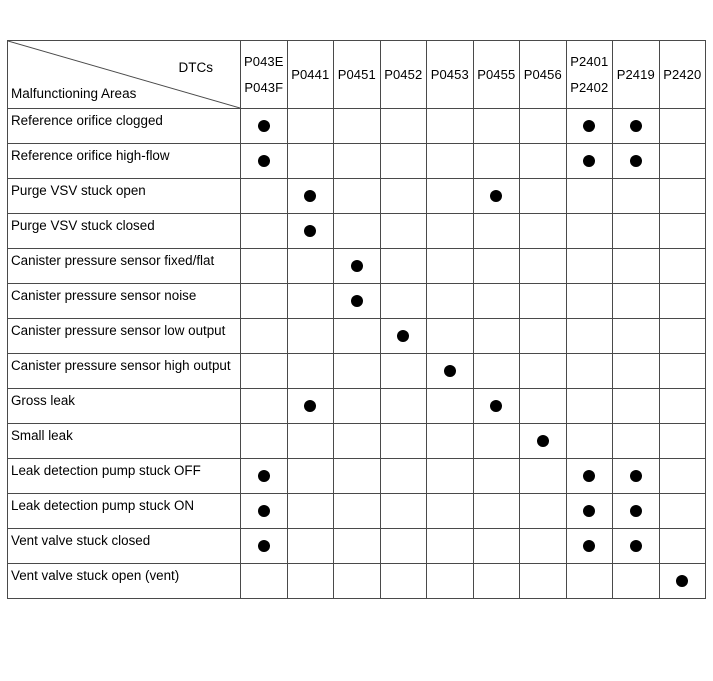  Describe the element at coordinates (356, 336) in the screenshot. I see `table-row: Canister pressure sensor low output` at that location.